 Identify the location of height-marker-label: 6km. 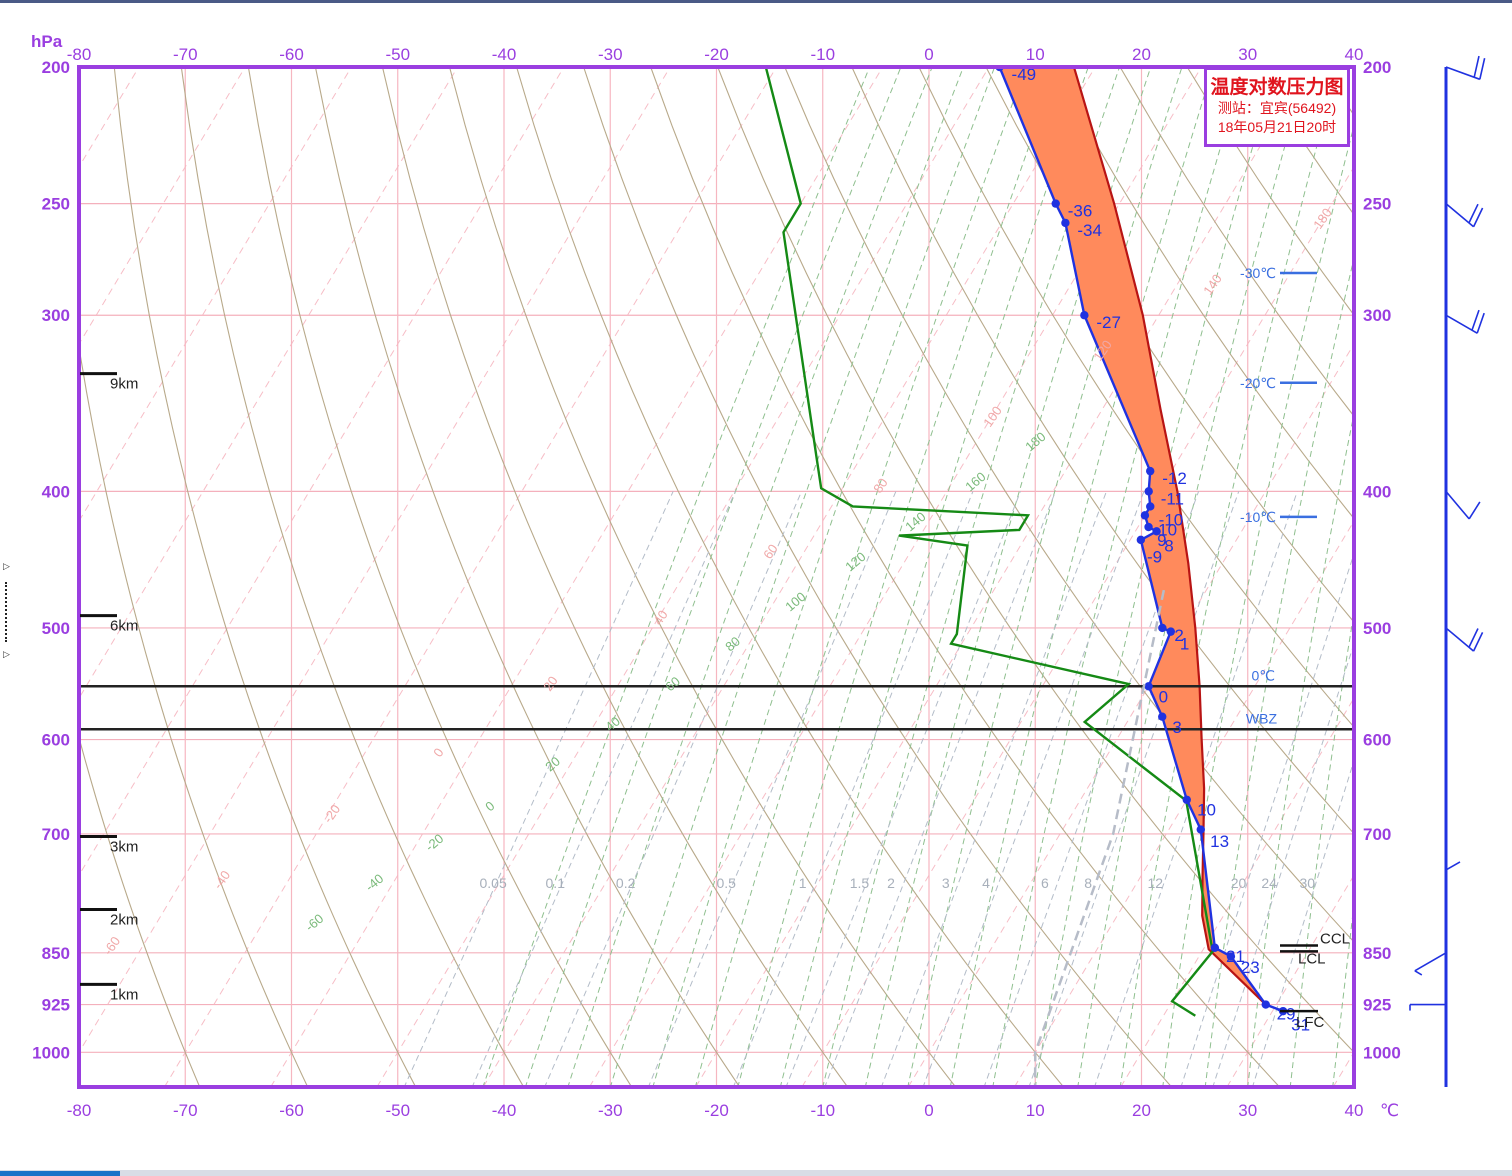
(124, 626).